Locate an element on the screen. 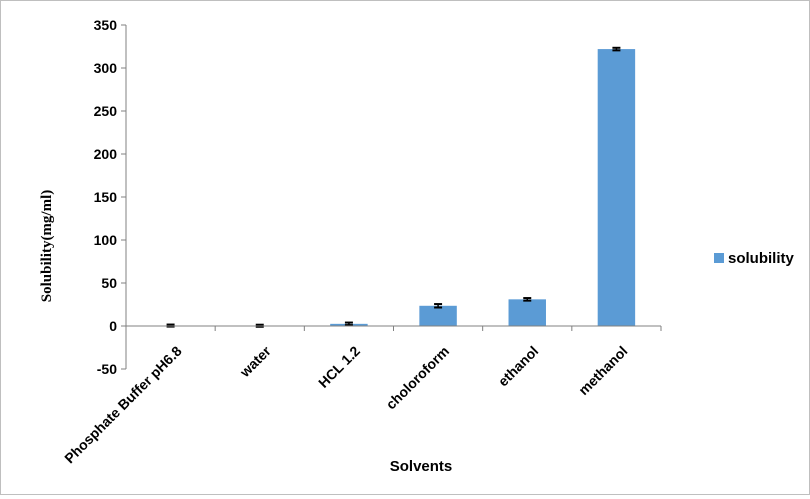  x-category-label: choloroform is located at coordinates (418, 378).